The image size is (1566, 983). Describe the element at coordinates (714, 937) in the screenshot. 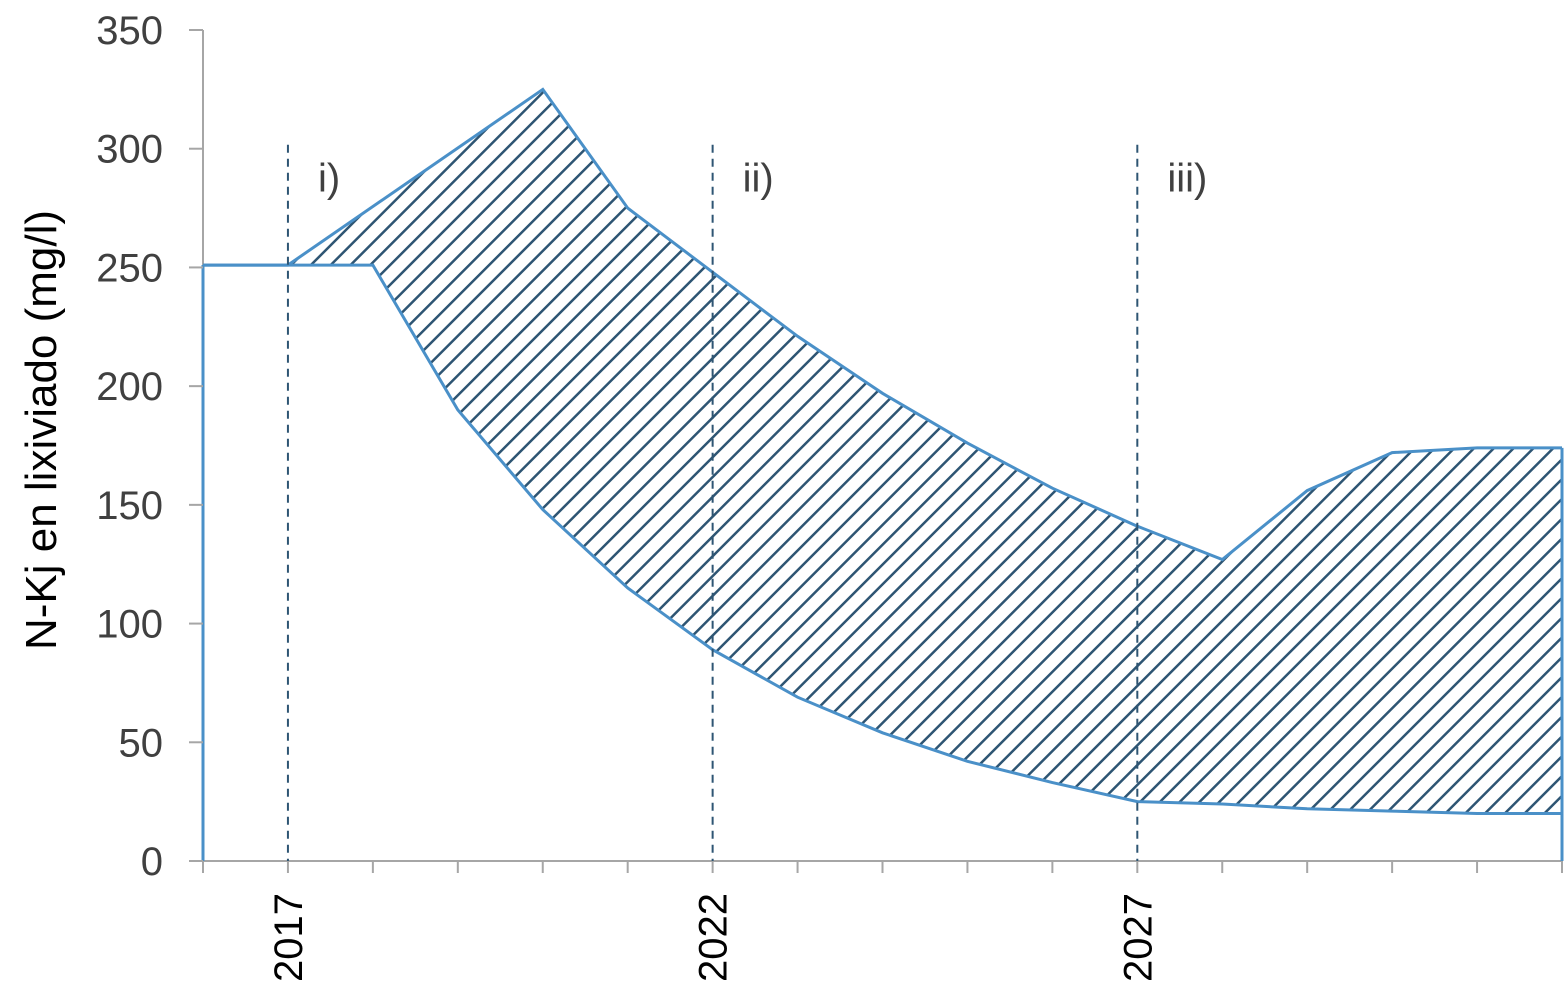

I see `x-tick-label: 2022` at that location.